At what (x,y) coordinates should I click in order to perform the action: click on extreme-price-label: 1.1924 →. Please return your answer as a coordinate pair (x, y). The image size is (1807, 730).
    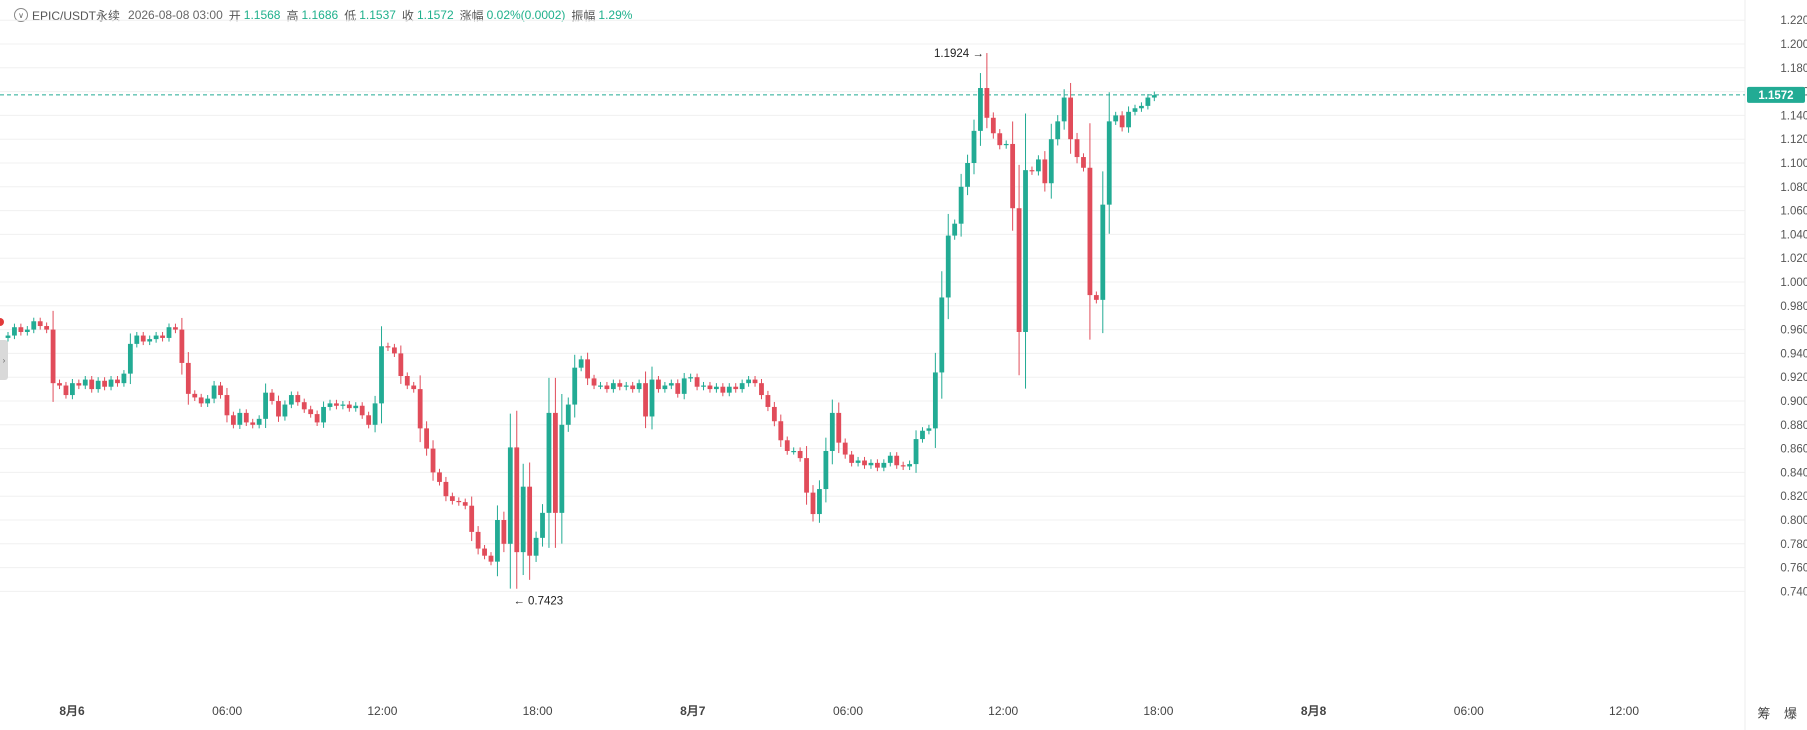
    Looking at the image, I should click on (959, 54).